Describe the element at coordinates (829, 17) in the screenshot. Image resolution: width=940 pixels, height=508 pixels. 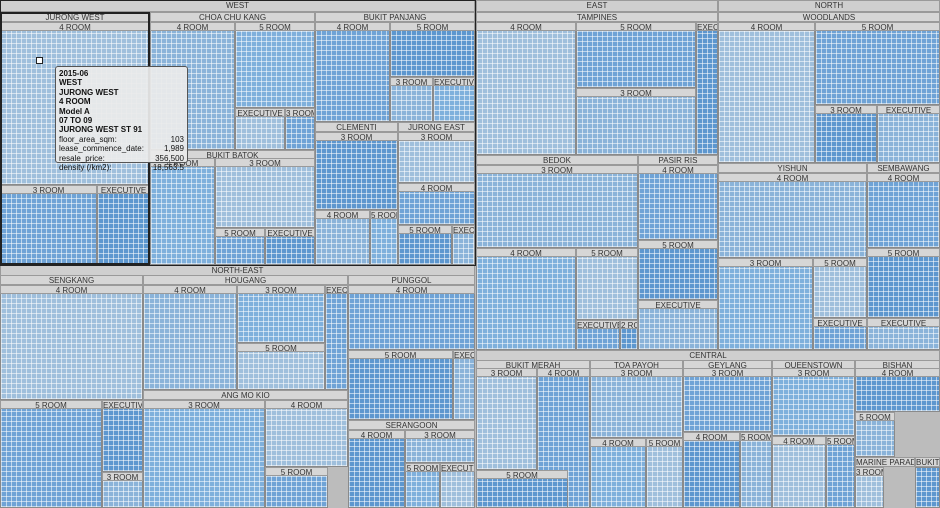
I see `town-header: WOODLANDS` at that location.